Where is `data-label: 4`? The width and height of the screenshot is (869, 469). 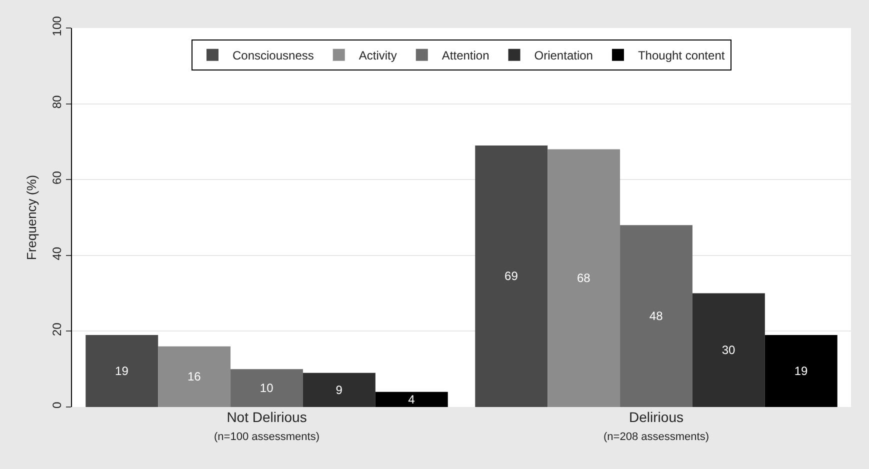 data-label: 4 is located at coordinates (412, 399).